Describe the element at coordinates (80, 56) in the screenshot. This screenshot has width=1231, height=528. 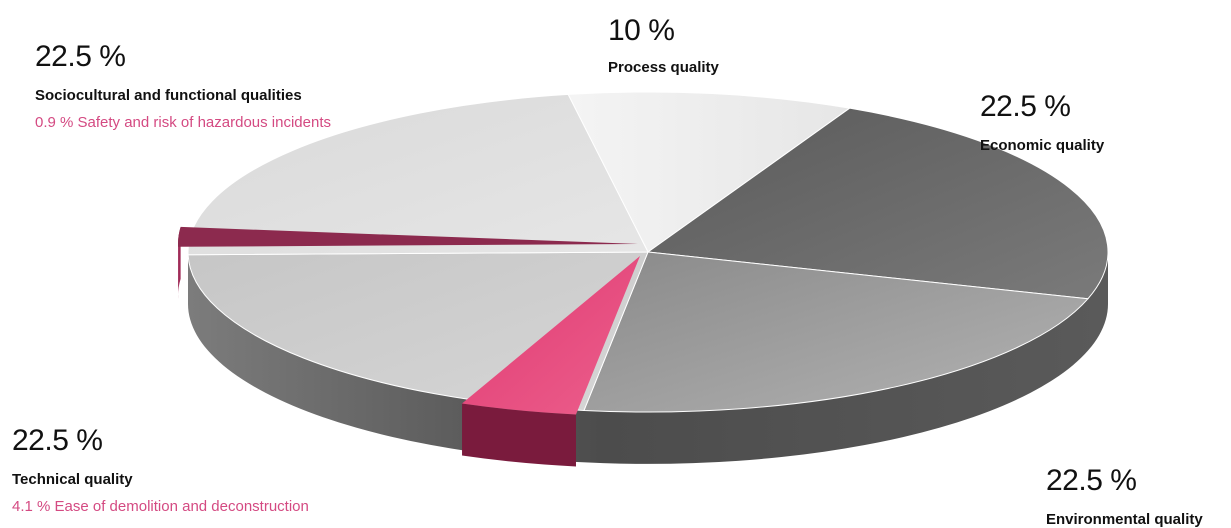
I see `sociocultural-percent: 22.5 %` at that location.